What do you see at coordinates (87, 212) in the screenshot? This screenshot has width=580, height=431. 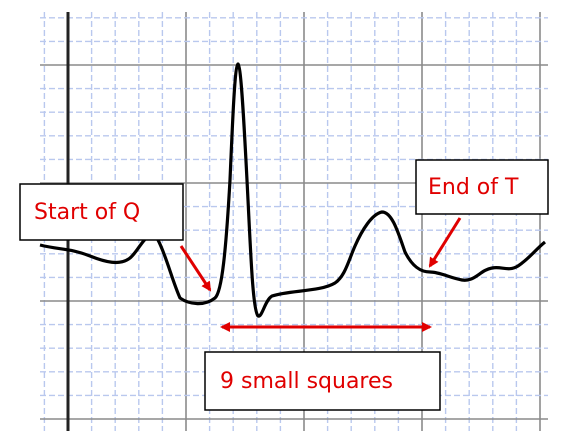 I see `start-label: Start of Q` at bounding box center [87, 212].